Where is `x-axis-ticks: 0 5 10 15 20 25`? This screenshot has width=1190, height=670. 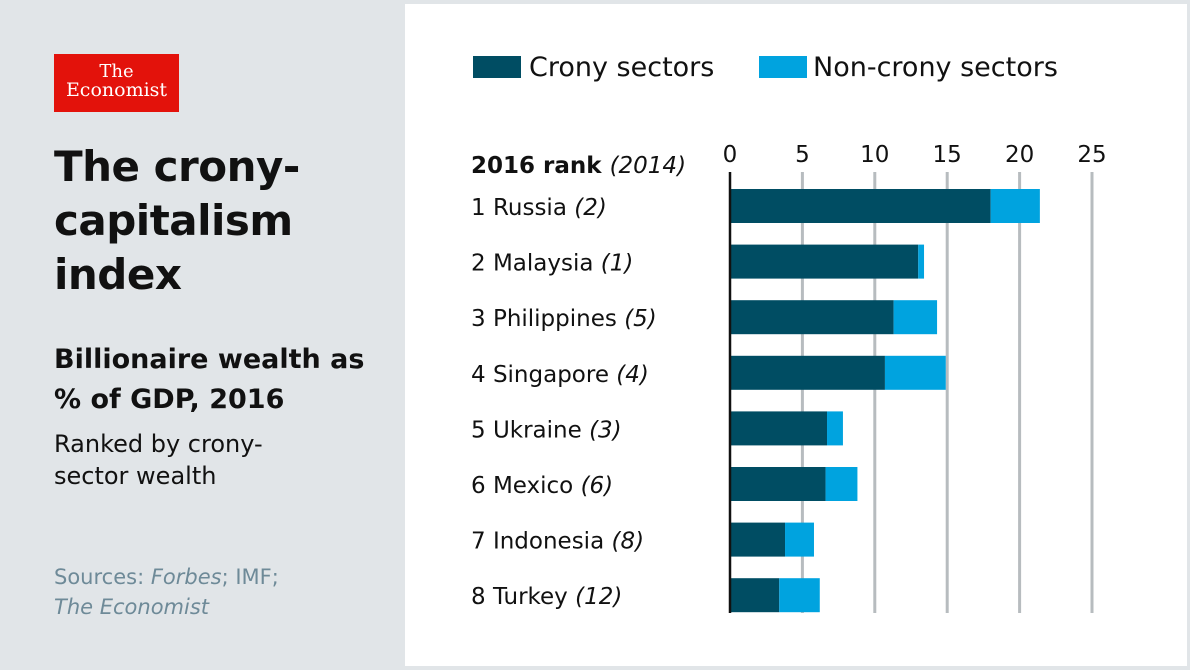 x-axis-ticks: 0 5 10 15 20 25 is located at coordinates (915, 155).